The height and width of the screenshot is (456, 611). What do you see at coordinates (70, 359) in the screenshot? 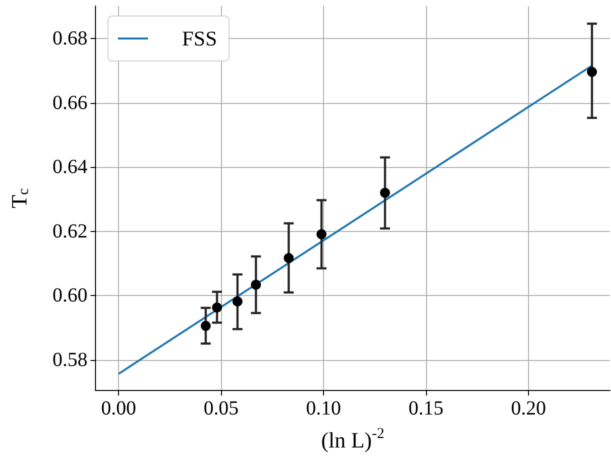
I see `y-tick-label: 0.58` at bounding box center [70, 359].